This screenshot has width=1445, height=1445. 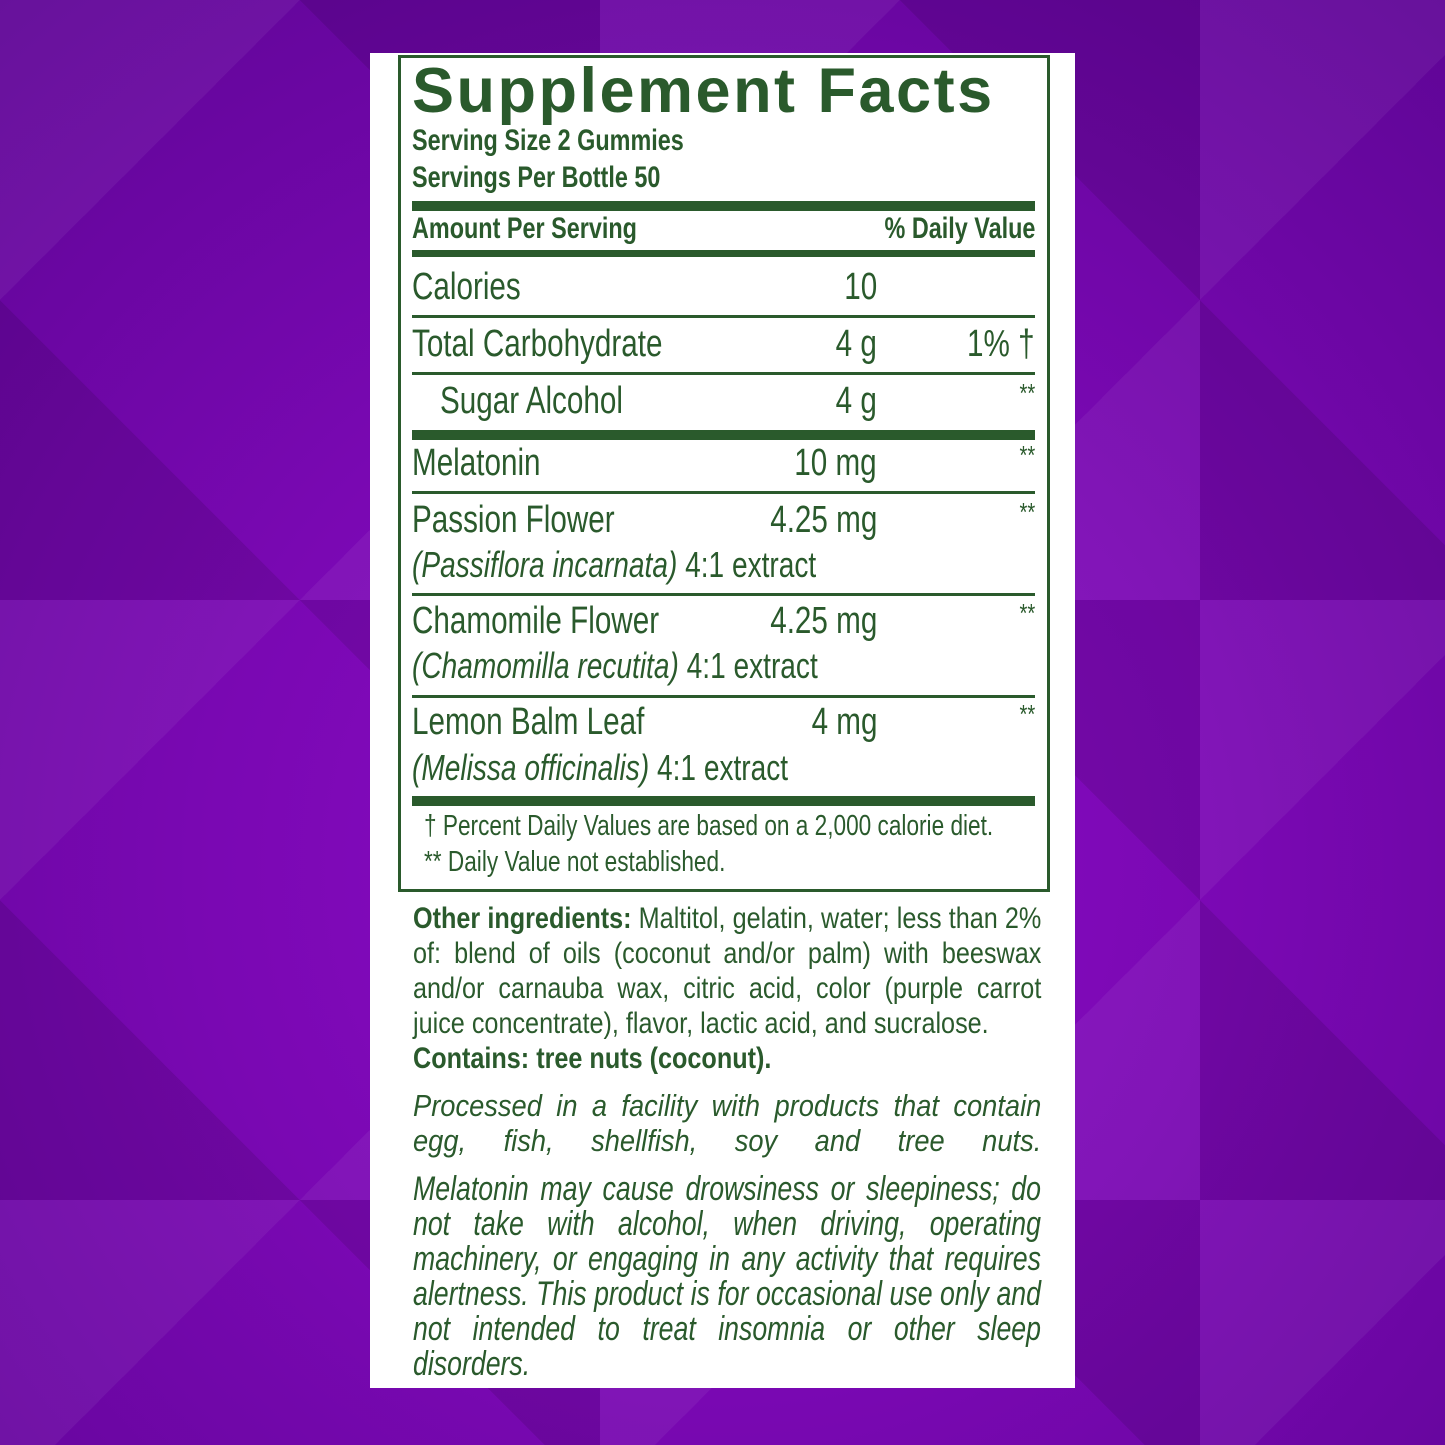 What do you see at coordinates (528, 722) in the screenshot?
I see `nutrient-name: Lemon Balm Leaf` at bounding box center [528, 722].